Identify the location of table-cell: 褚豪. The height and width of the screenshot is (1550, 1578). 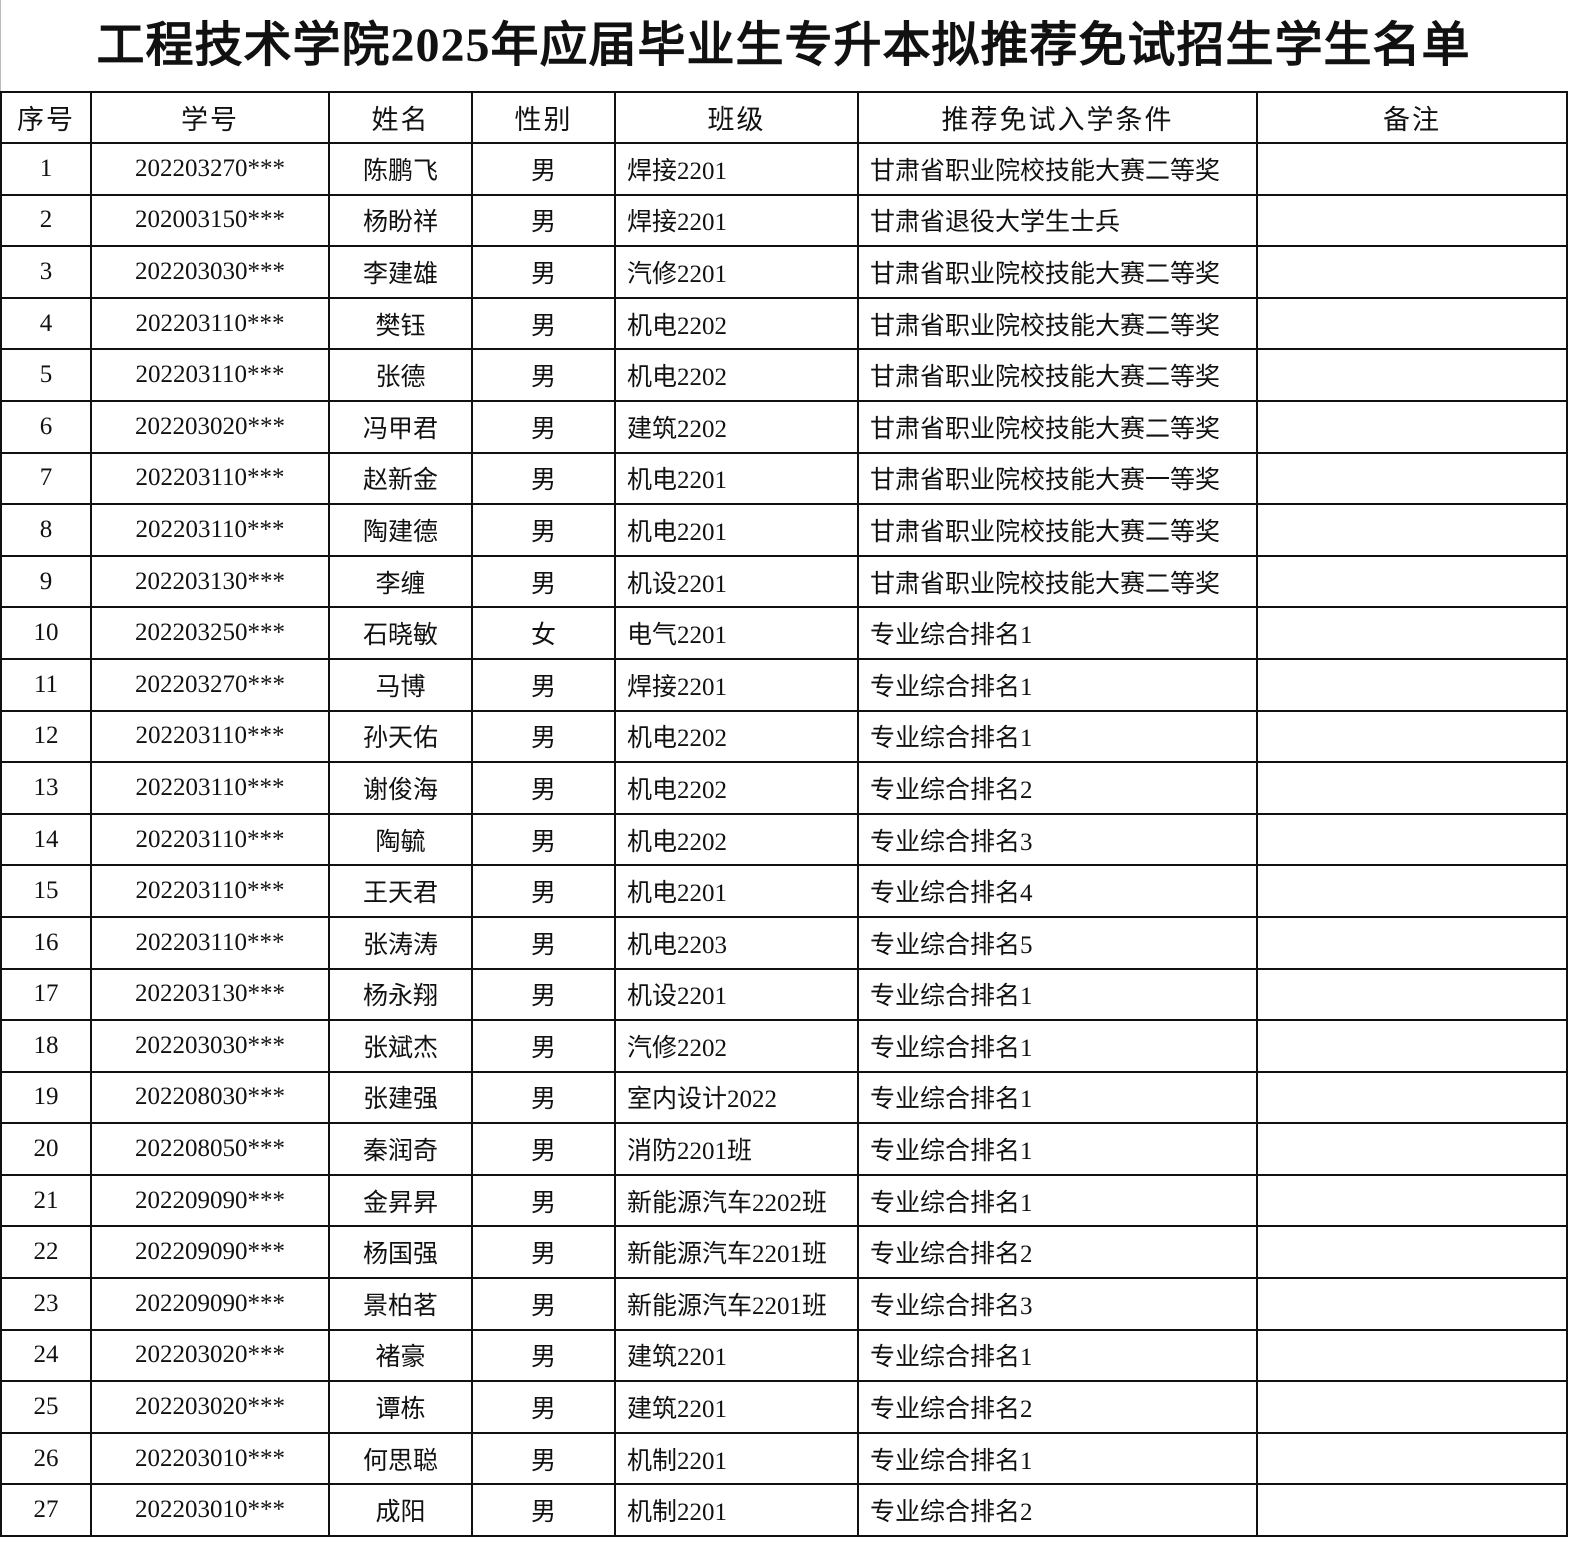
(400, 1355).